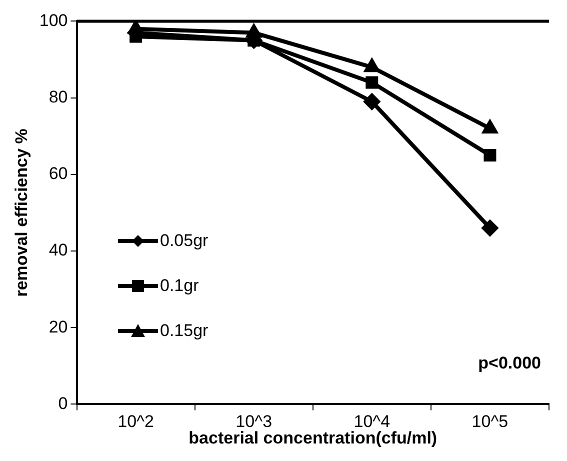 Image resolution: width=567 pixels, height=461 pixels. What do you see at coordinates (58, 174) in the screenshot?
I see `y-tick-label: 60` at bounding box center [58, 174].